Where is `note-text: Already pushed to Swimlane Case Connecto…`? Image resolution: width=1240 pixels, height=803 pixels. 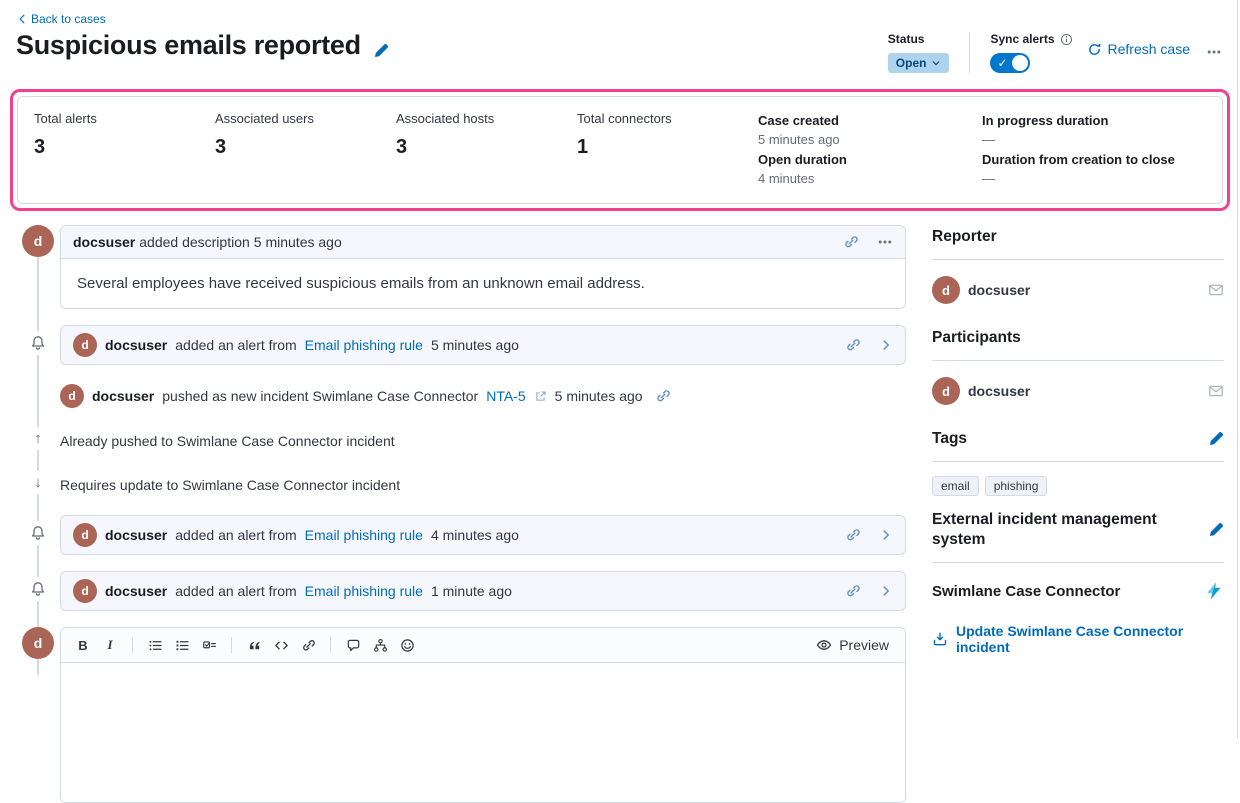
note-text: Already pushed to Swimlane Case Connecto… is located at coordinates (227, 441).